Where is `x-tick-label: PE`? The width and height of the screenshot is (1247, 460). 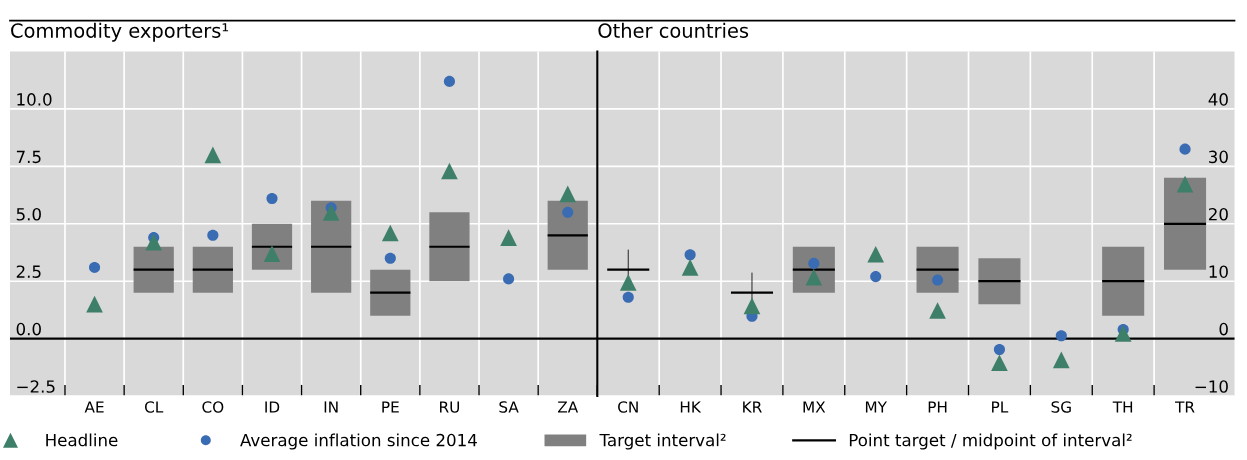
x-tick-label: PE is located at coordinates (390, 407).